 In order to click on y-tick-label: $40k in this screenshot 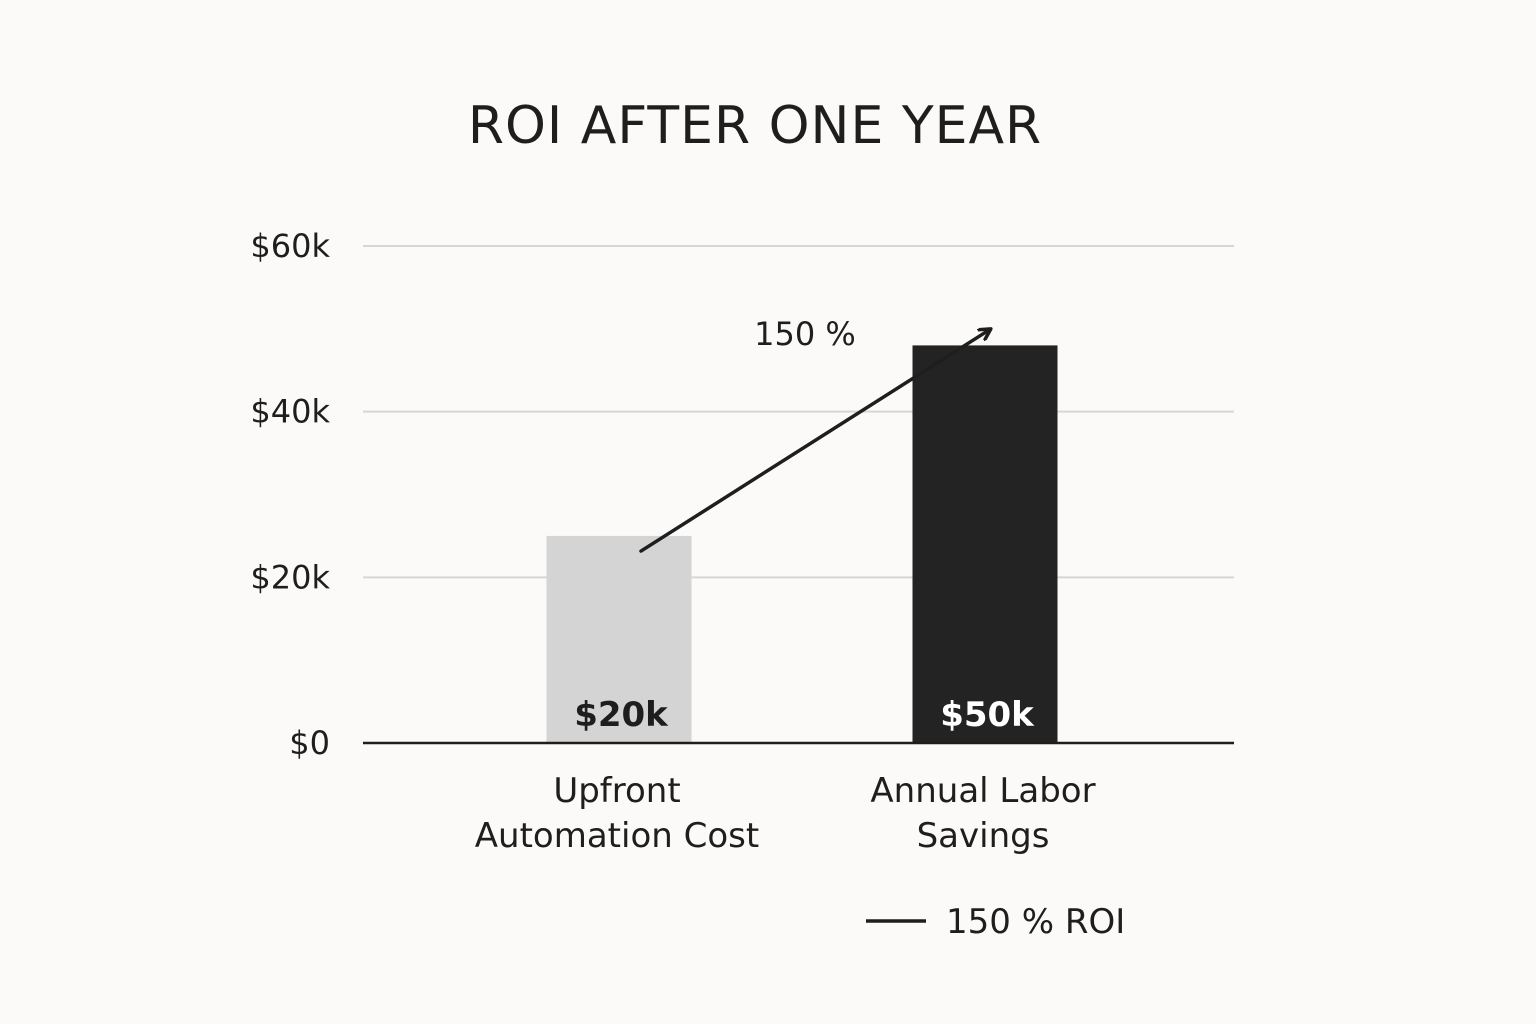, I will do `click(290, 412)`.